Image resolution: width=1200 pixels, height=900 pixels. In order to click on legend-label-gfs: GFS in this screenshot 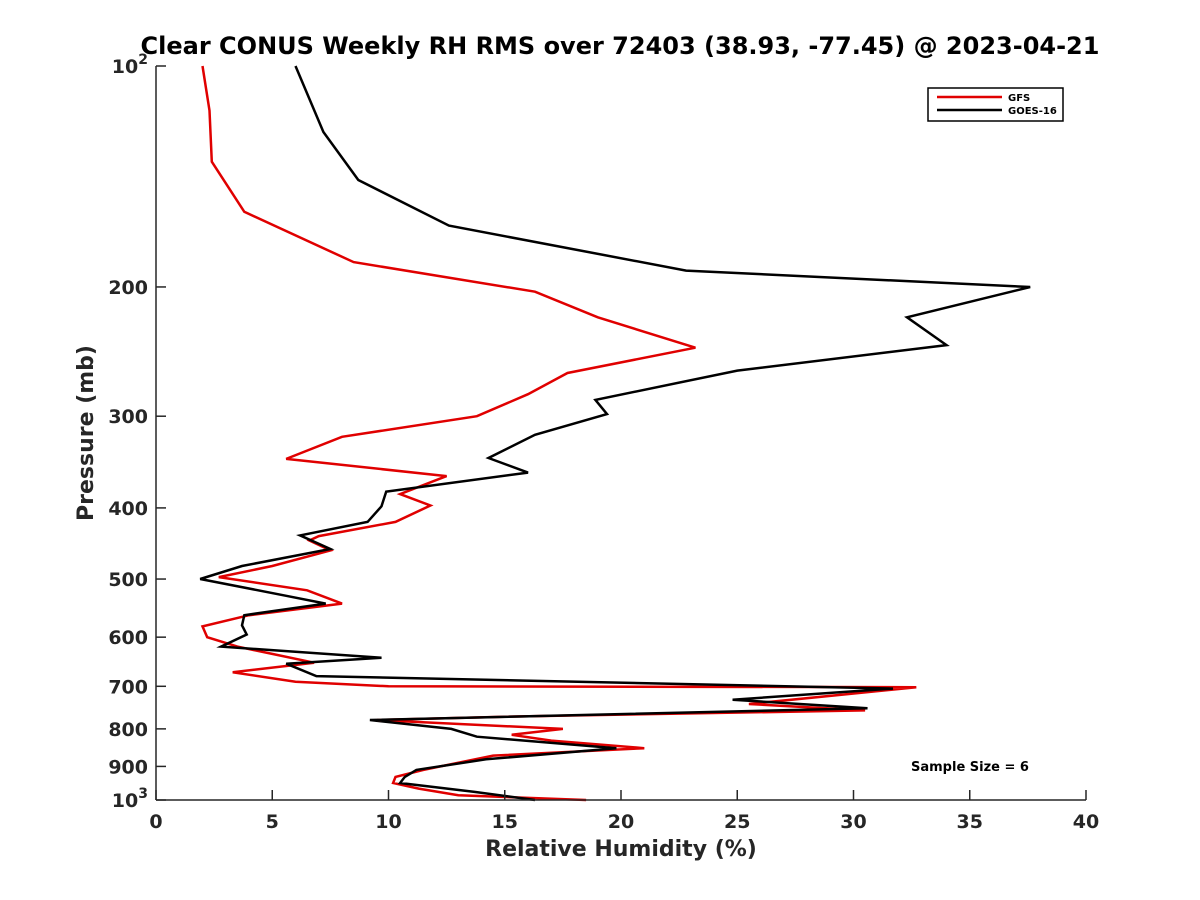, I will do `click(1019, 98)`.